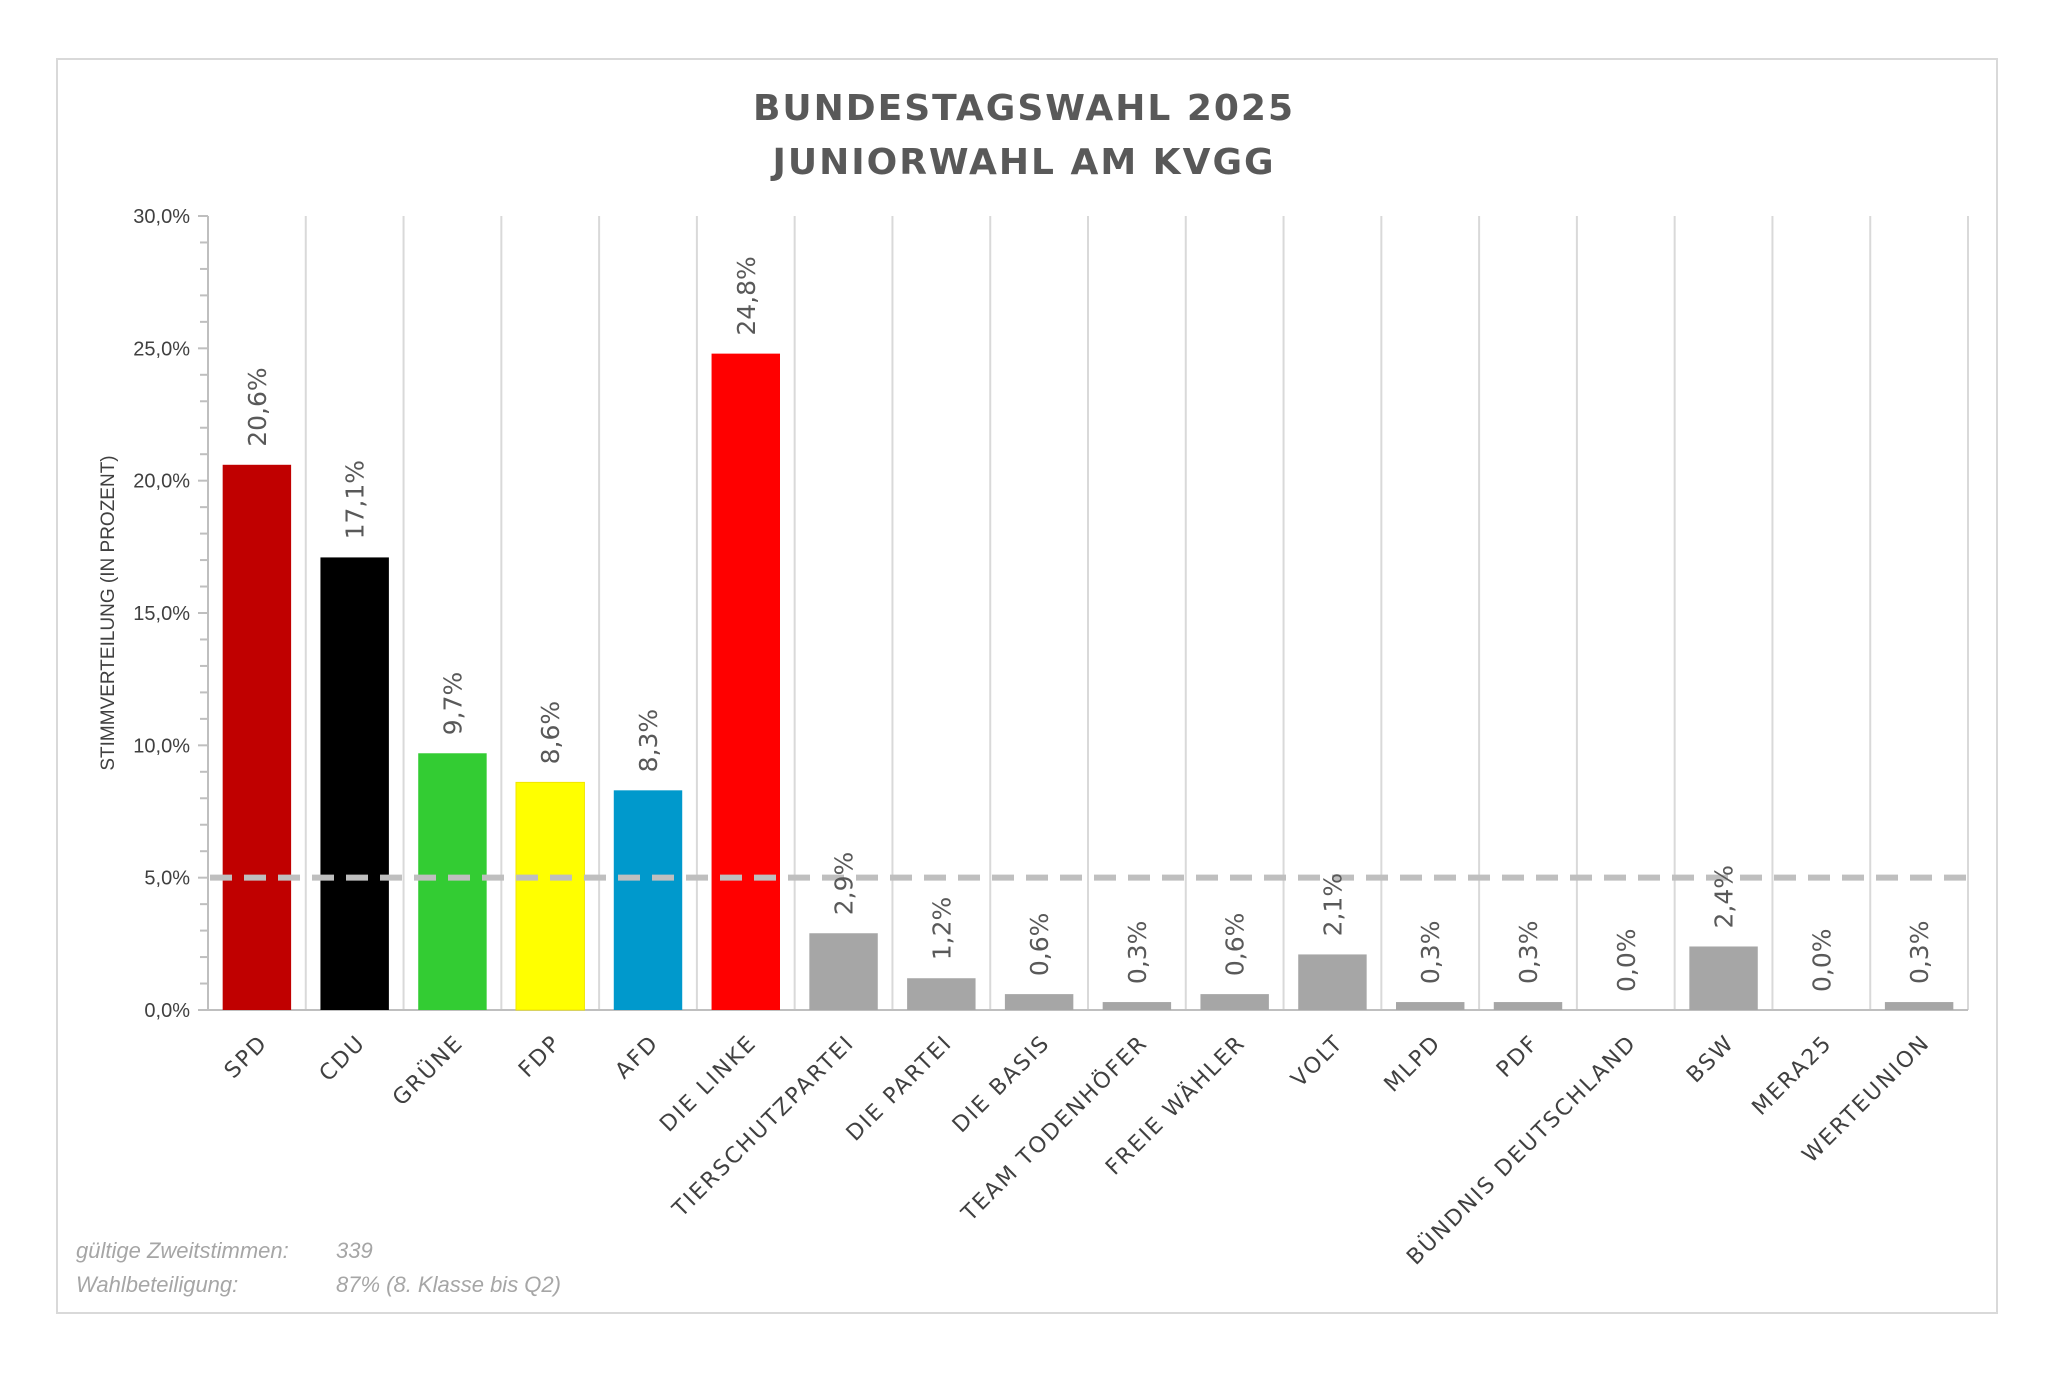  What do you see at coordinates (161, 614) in the screenshot?
I see `y-tick-label: 15,0%` at bounding box center [161, 614].